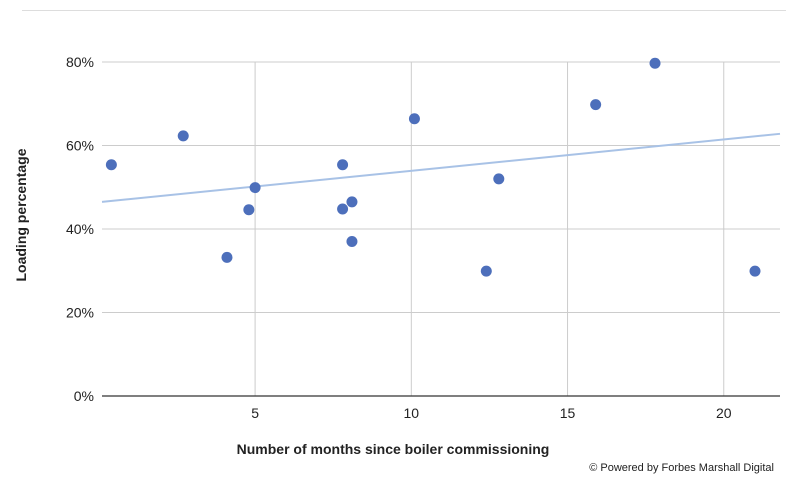  I want to click on y-tick-label: 60%, so click(80, 146).